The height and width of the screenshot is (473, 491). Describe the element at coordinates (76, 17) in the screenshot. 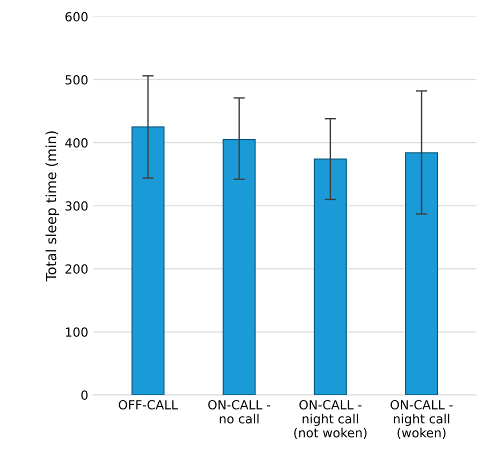

I see `y-tick-label: 600` at that location.